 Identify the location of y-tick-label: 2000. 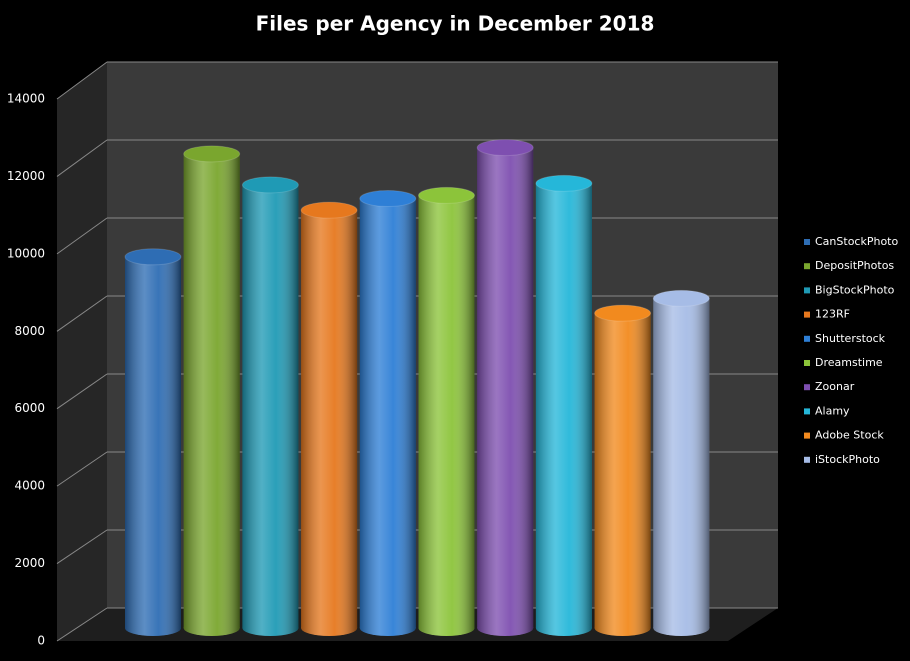
(29, 563).